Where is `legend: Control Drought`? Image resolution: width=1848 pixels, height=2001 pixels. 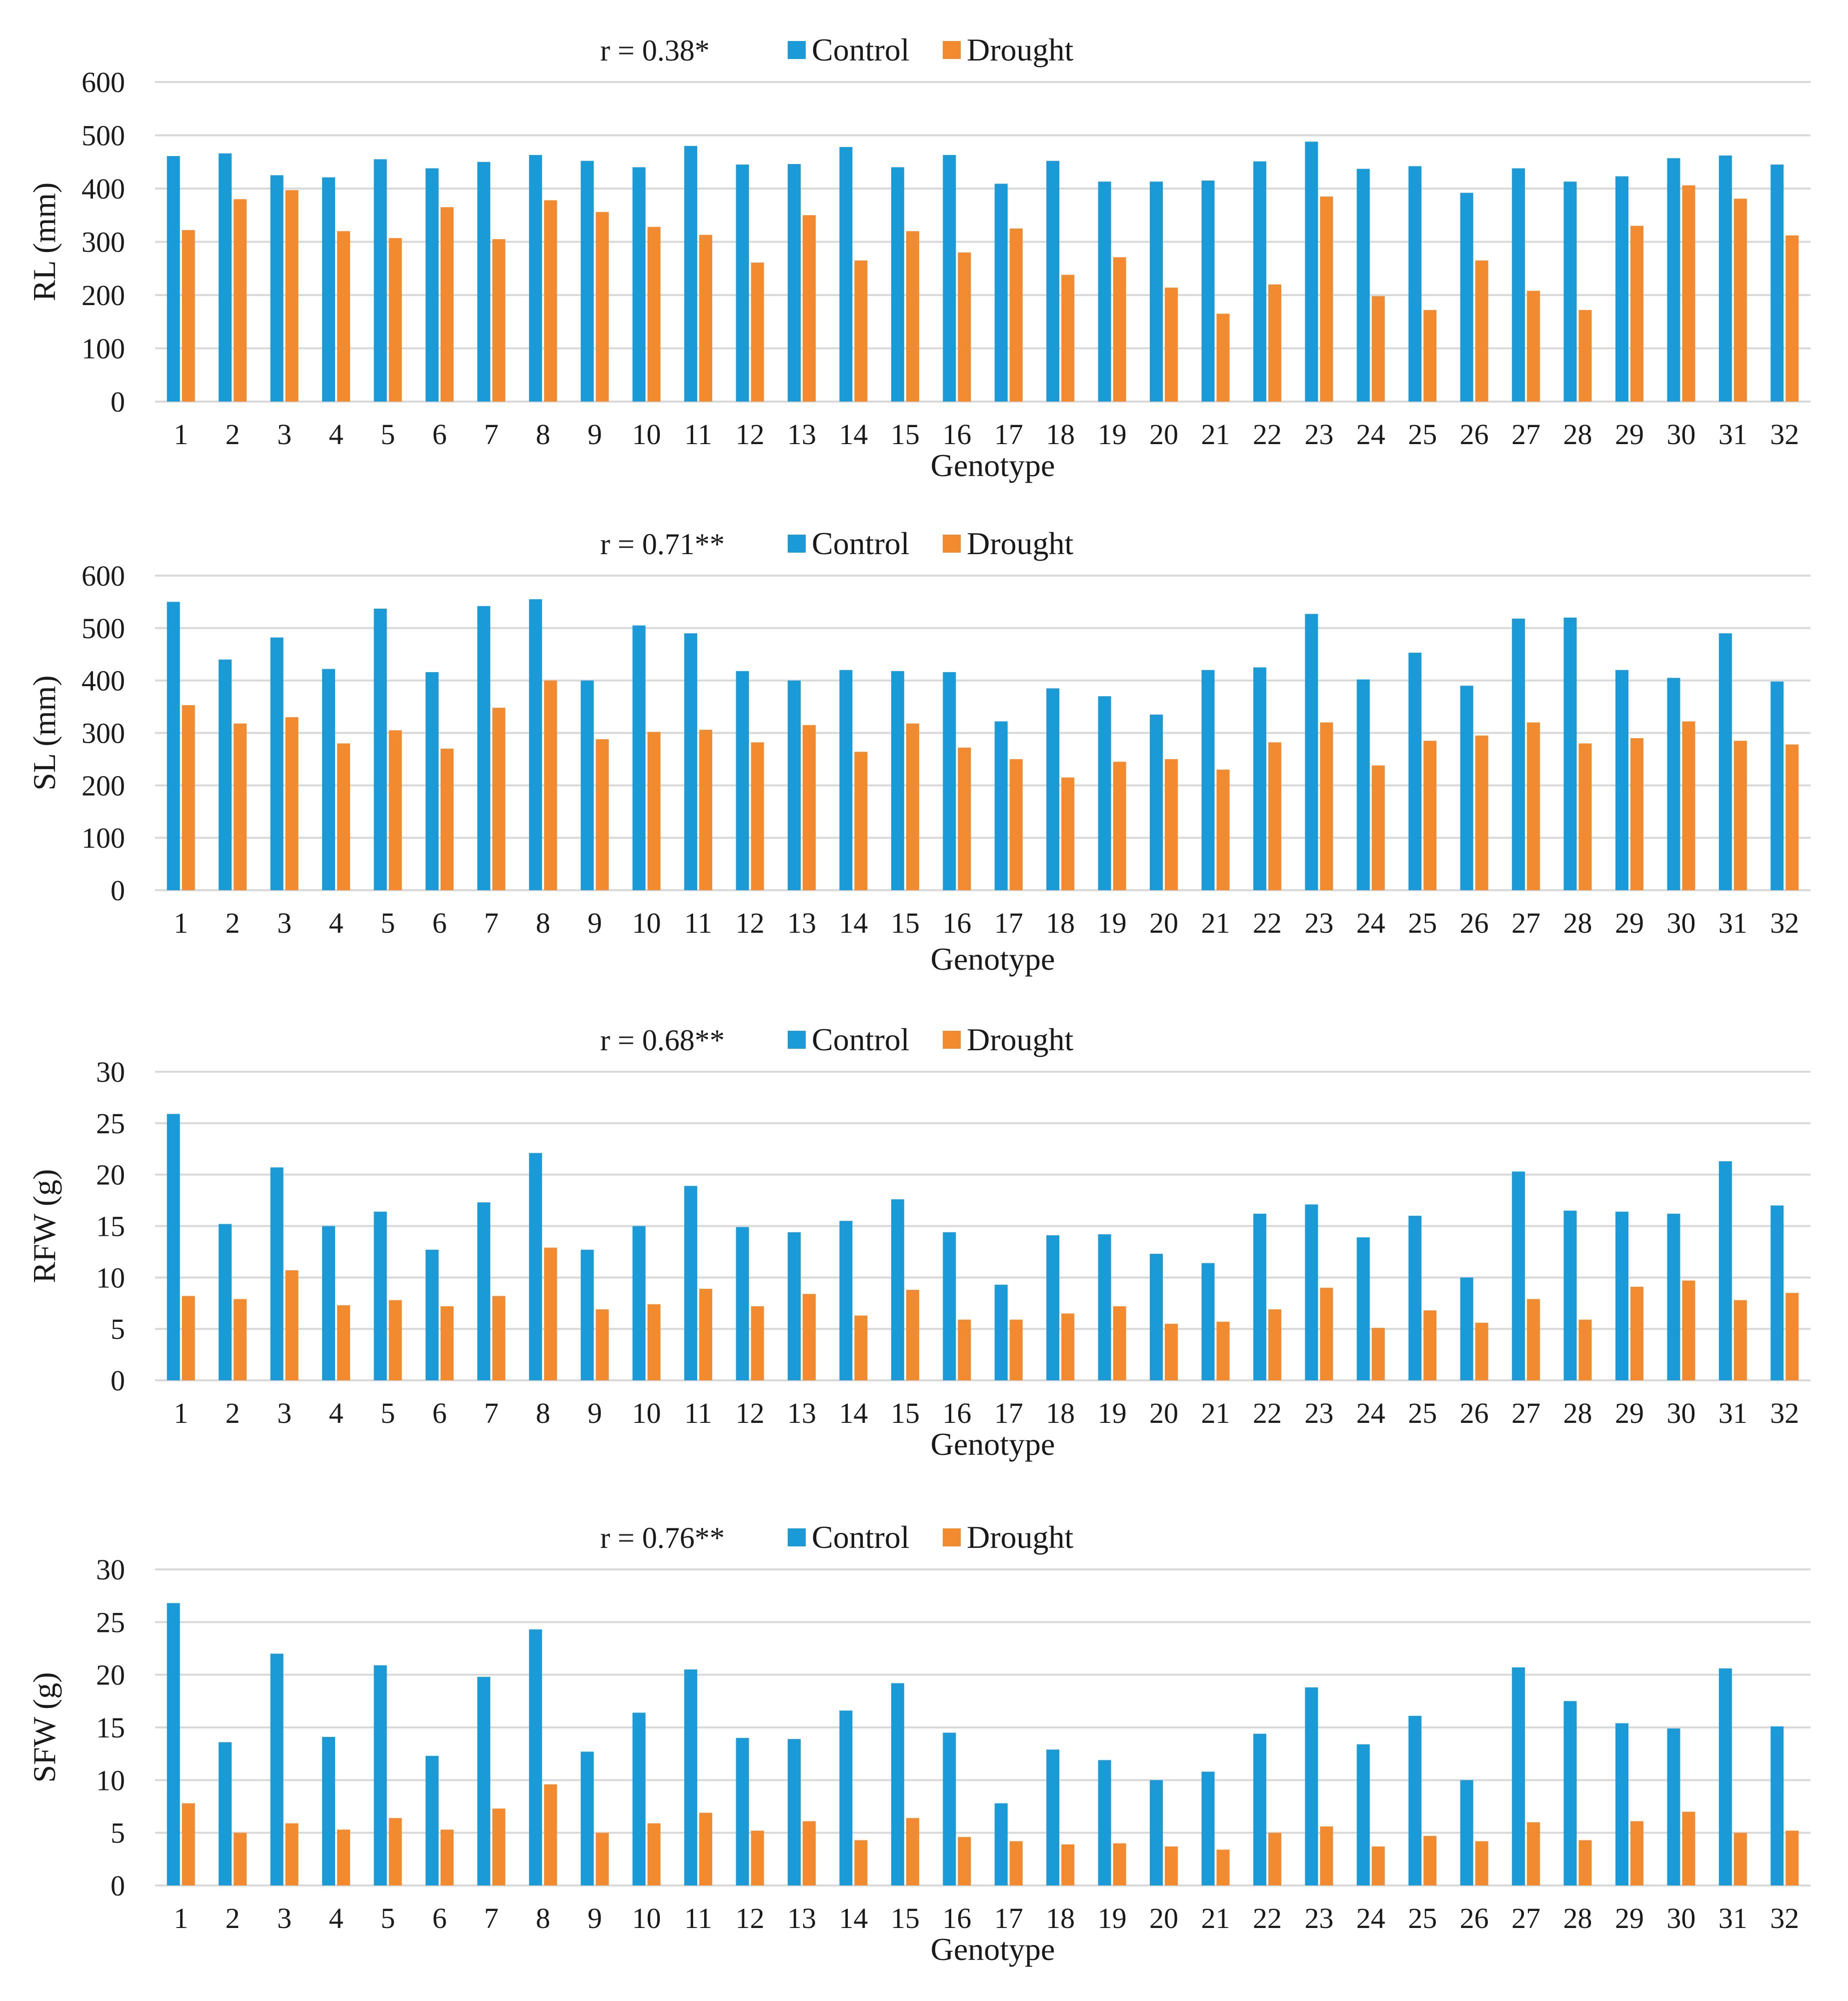
legend: Control Drought is located at coordinates (931, 1537).